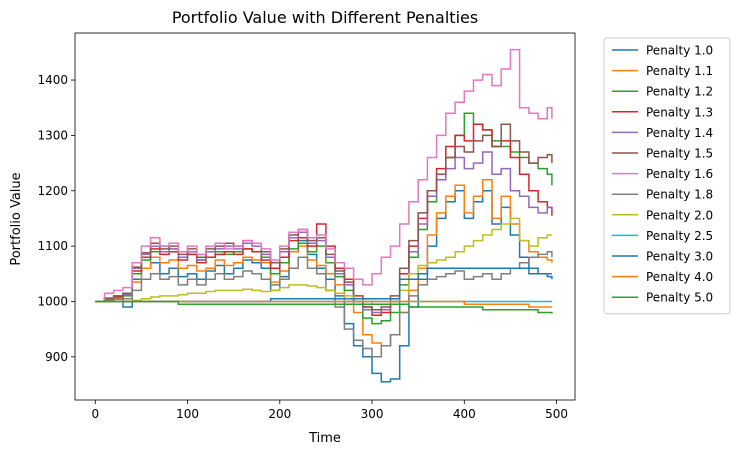 Image resolution: width=740 pixels, height=459 pixels. Describe the element at coordinates (679, 277) in the screenshot. I see `legend-label-12: Penalty 4.0` at that location.